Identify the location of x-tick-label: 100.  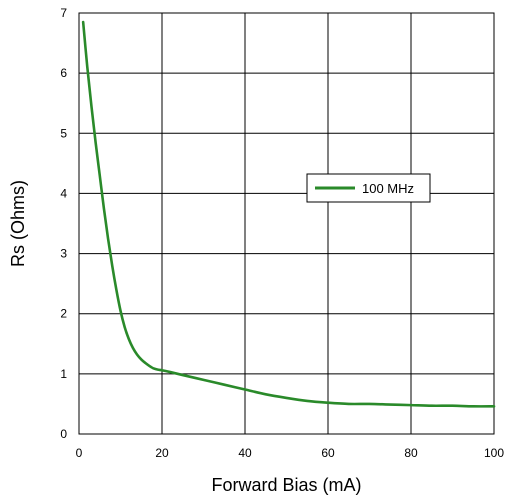
(494, 453).